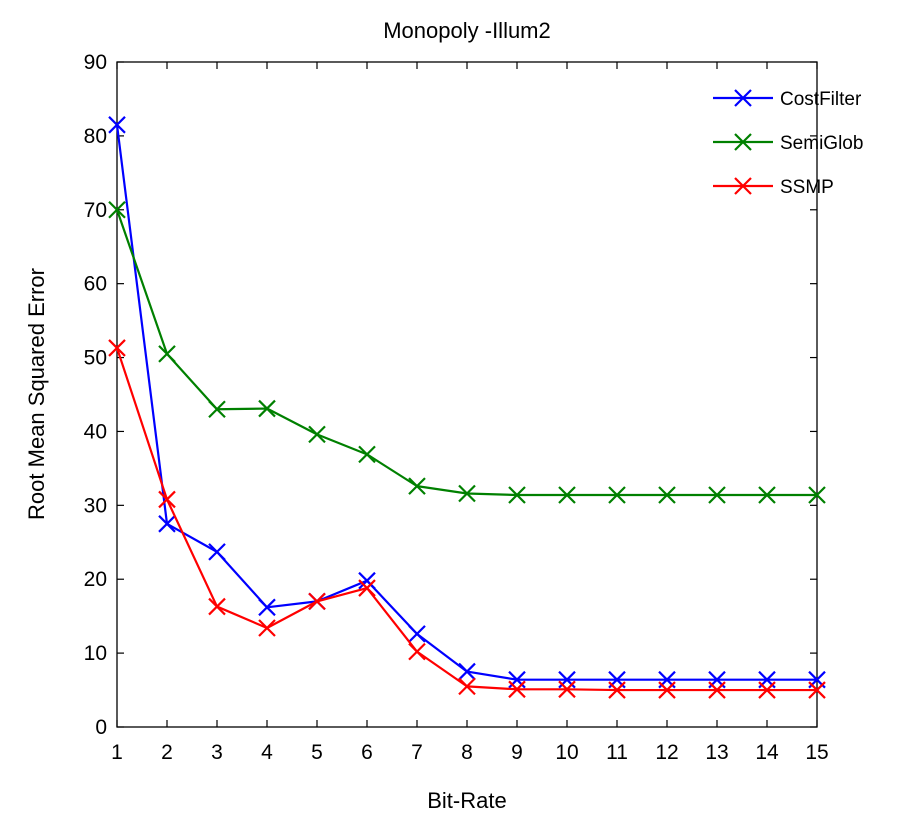  What do you see at coordinates (167, 752) in the screenshot?
I see `x-tick-label: 2` at bounding box center [167, 752].